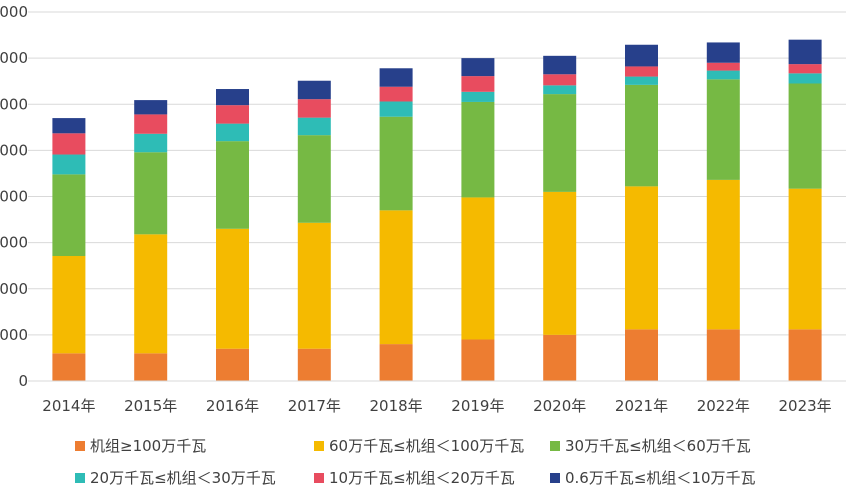  What do you see at coordinates (641, 406) in the screenshot?
I see `x-tick-label: 2021年` at bounding box center [641, 406].